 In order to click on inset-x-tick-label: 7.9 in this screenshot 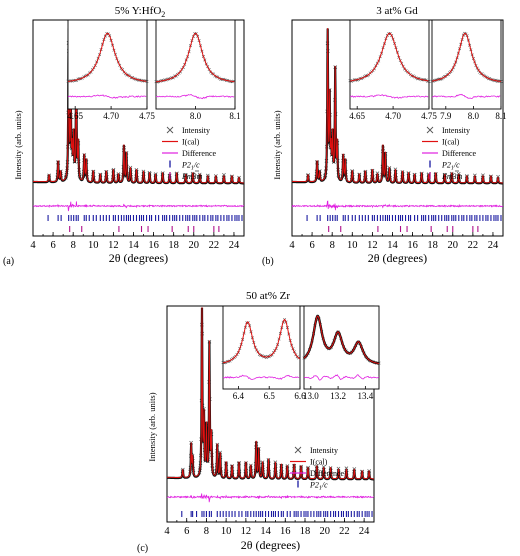, I will do `click(446, 116)`.